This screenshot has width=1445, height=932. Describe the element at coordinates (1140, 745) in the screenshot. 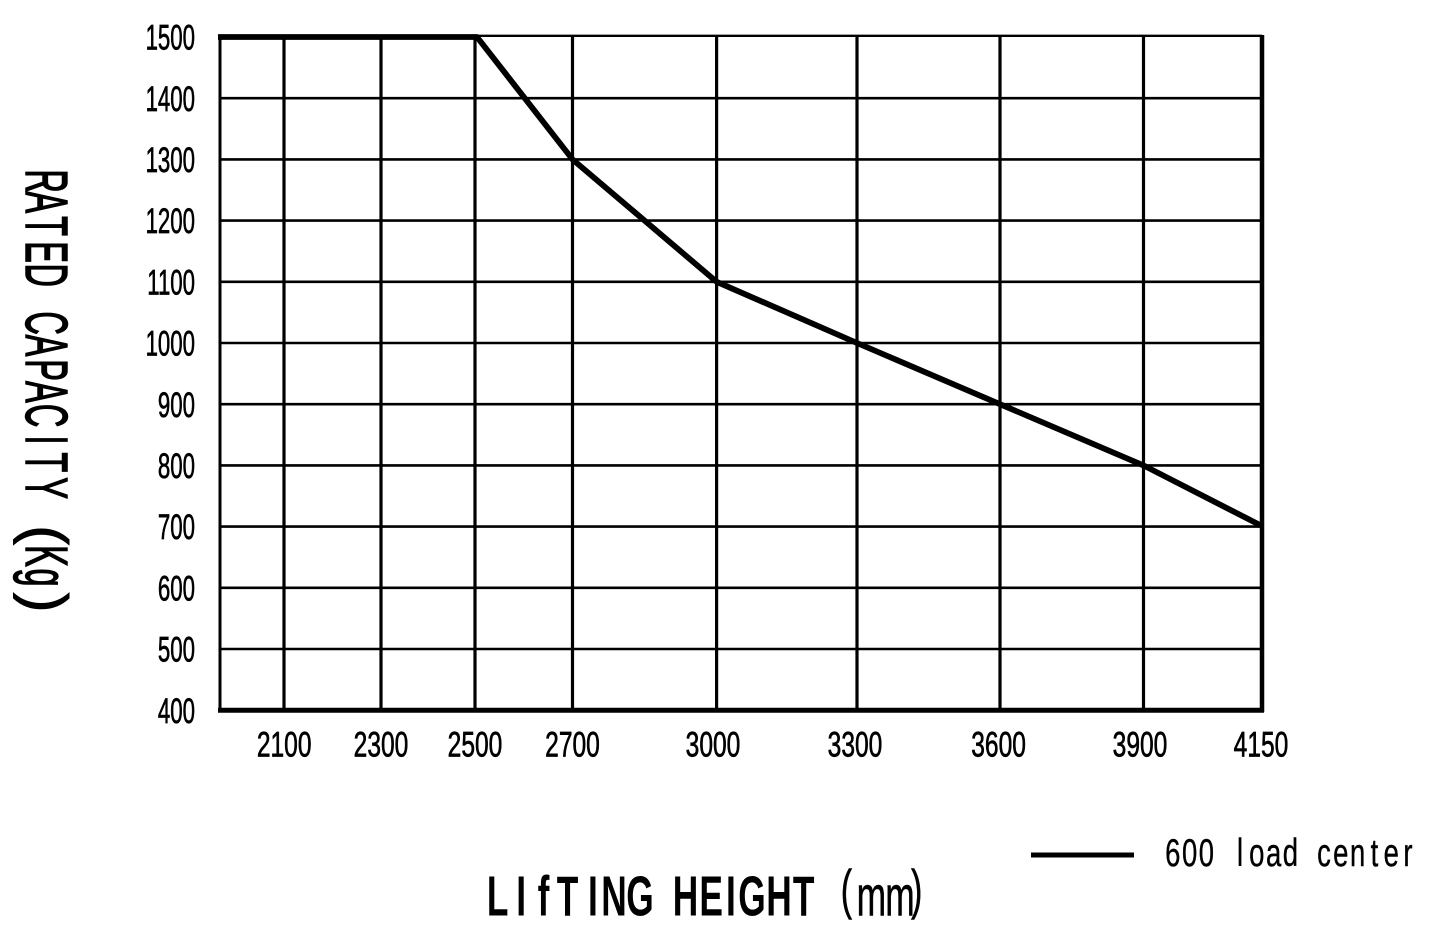

I see `svg-text: 3900` at that location.